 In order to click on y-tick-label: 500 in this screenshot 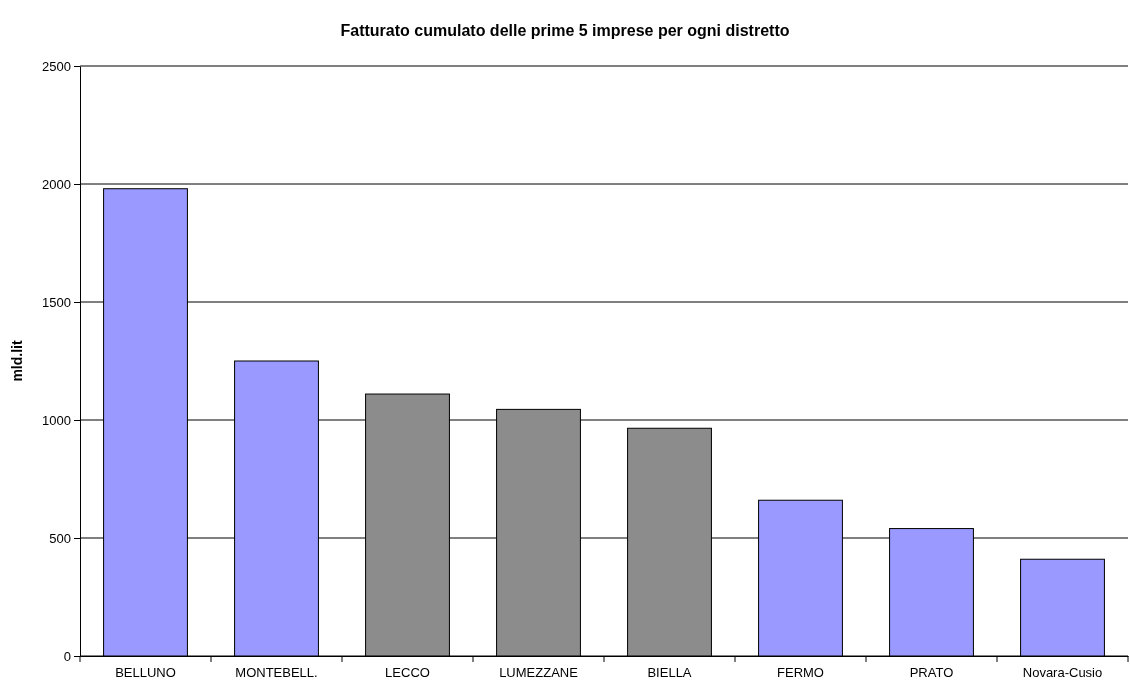, I will do `click(60, 538)`.